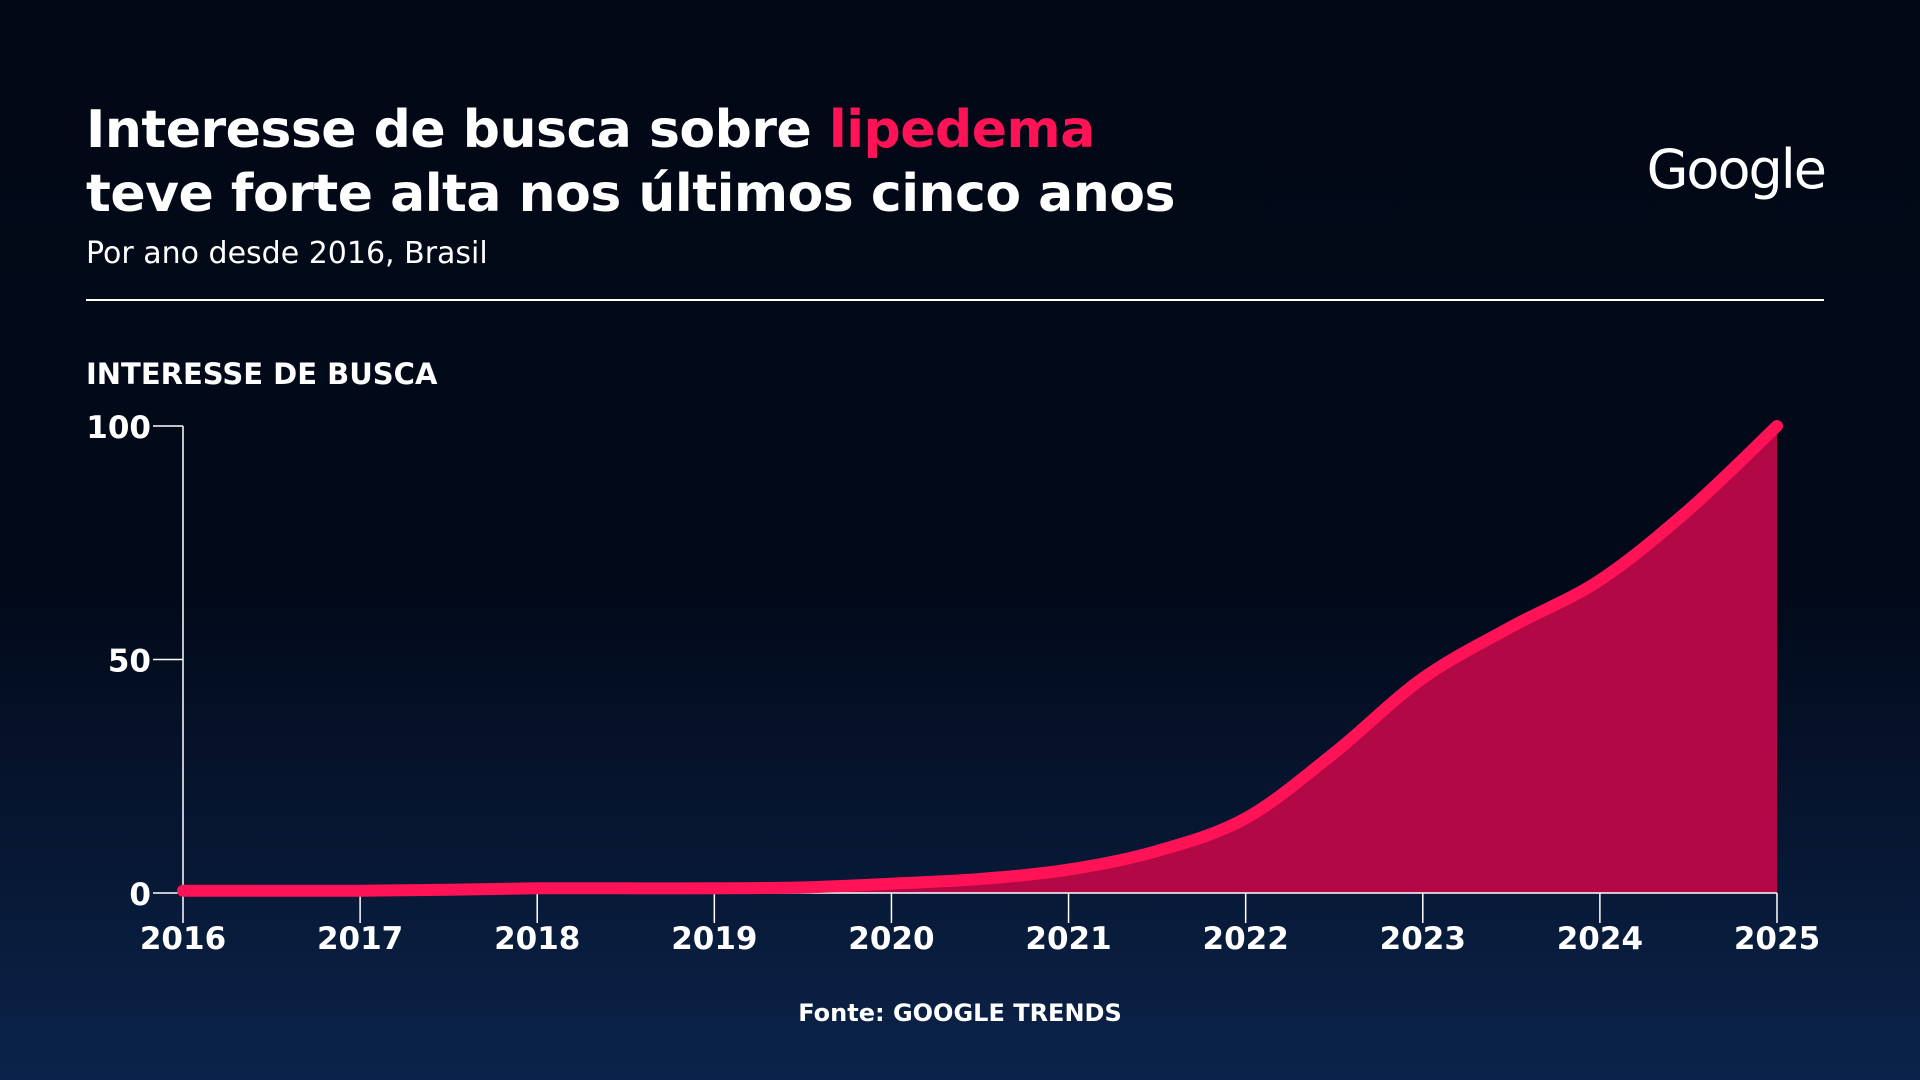  I want to click on x-tick-label: 2020, so click(891, 939).